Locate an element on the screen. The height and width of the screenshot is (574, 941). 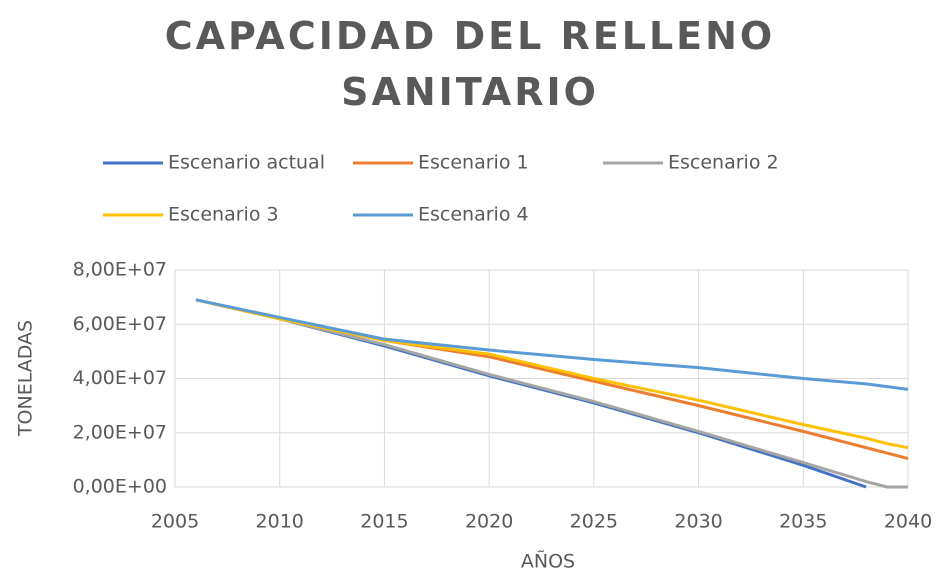
x-tick-label: 2015 is located at coordinates (384, 522).